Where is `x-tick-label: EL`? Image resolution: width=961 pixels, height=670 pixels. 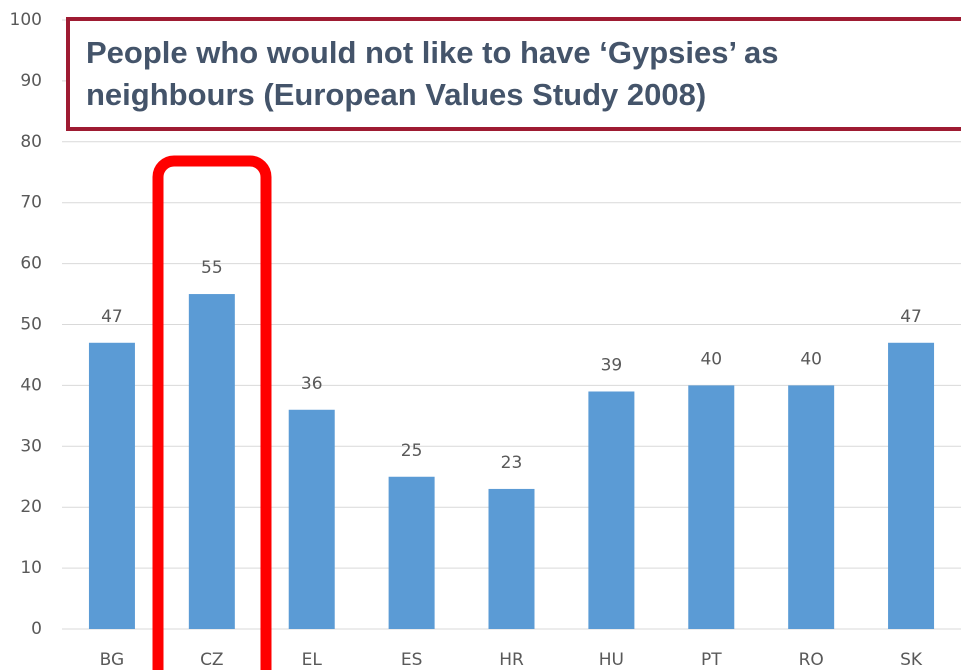
x-tick-label: EL is located at coordinates (312, 660).